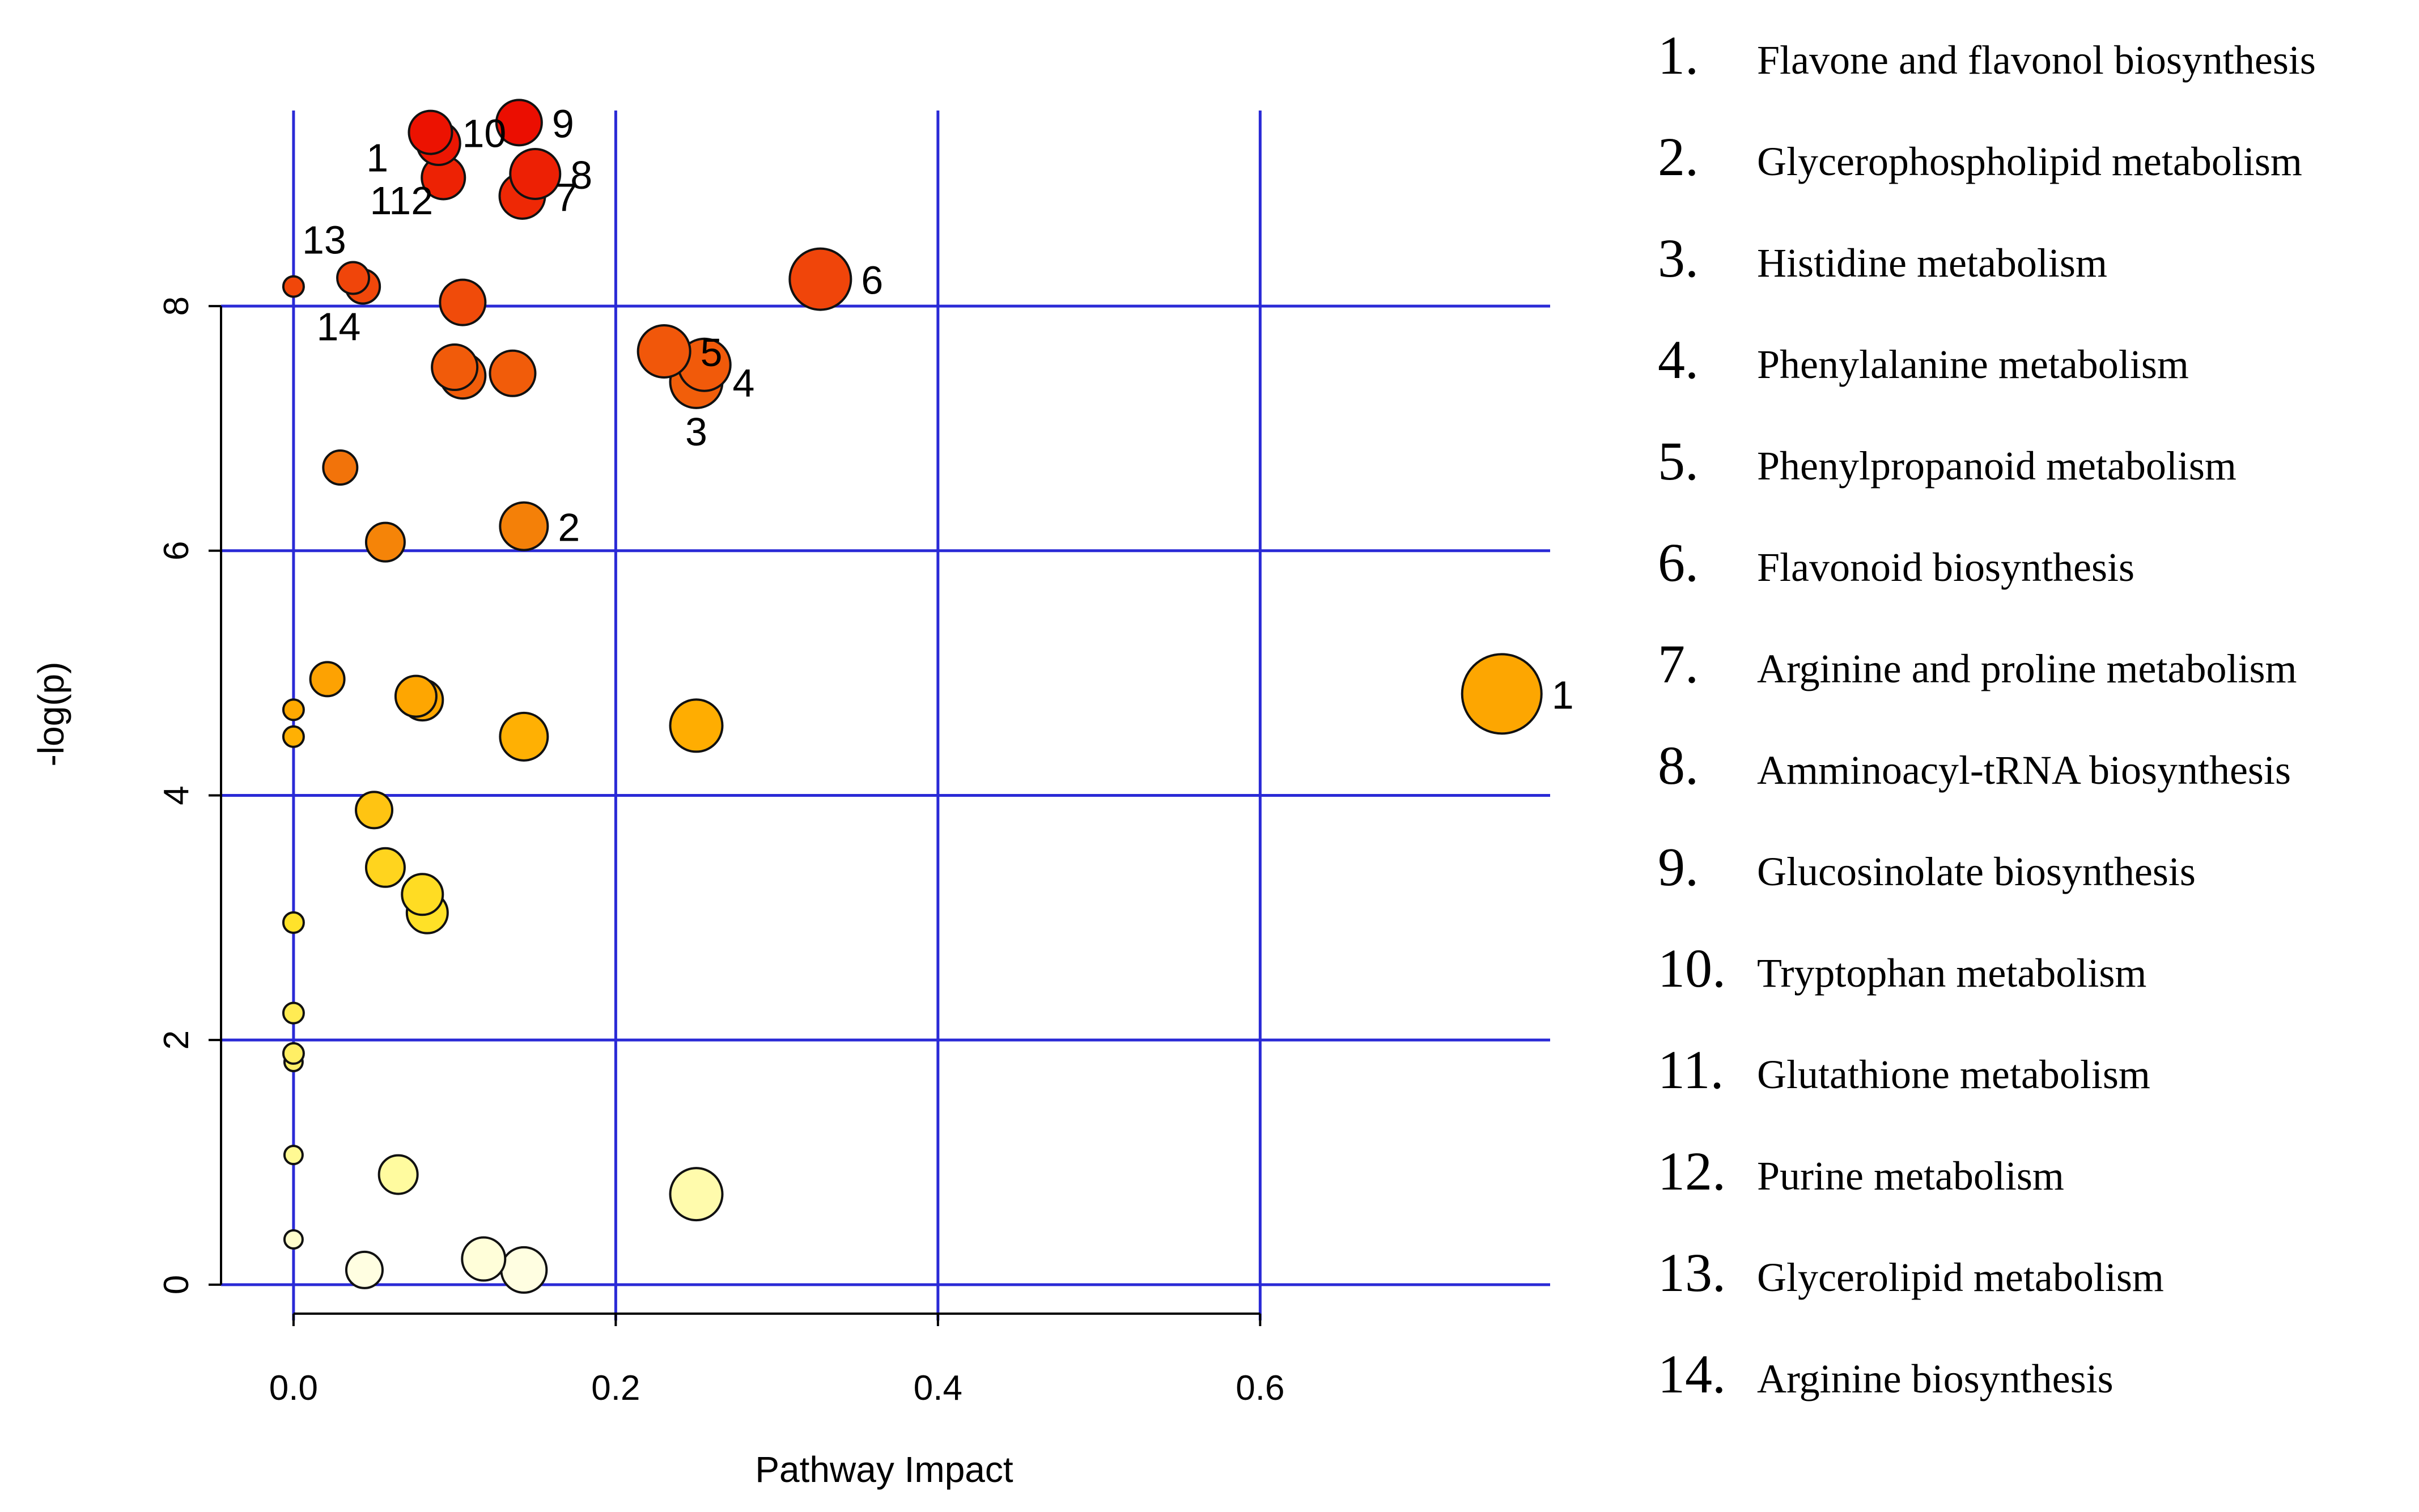 The width and height of the screenshot is (2419, 1512). What do you see at coordinates (581, 175) in the screenshot?
I see `point-label-3: 8` at bounding box center [581, 175].